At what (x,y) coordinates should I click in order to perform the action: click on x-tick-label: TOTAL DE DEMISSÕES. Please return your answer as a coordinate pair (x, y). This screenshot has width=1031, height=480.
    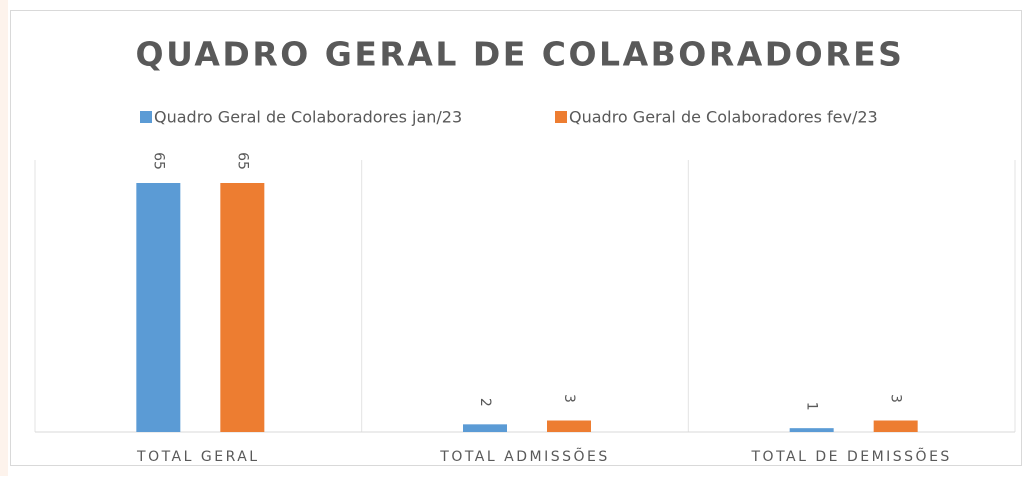
    Looking at the image, I should click on (851, 456).